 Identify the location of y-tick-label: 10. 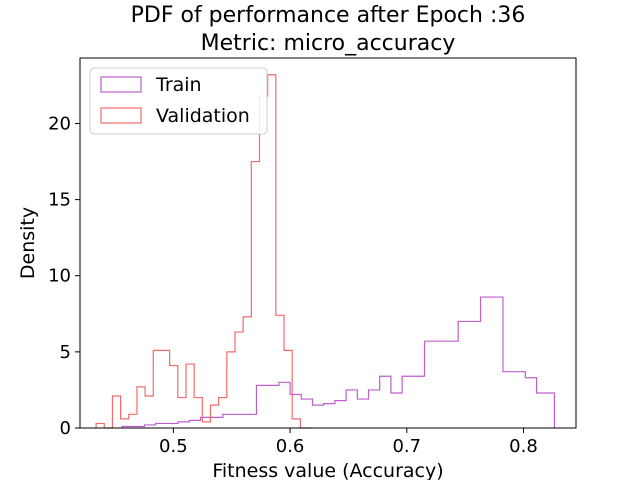
(59, 276).